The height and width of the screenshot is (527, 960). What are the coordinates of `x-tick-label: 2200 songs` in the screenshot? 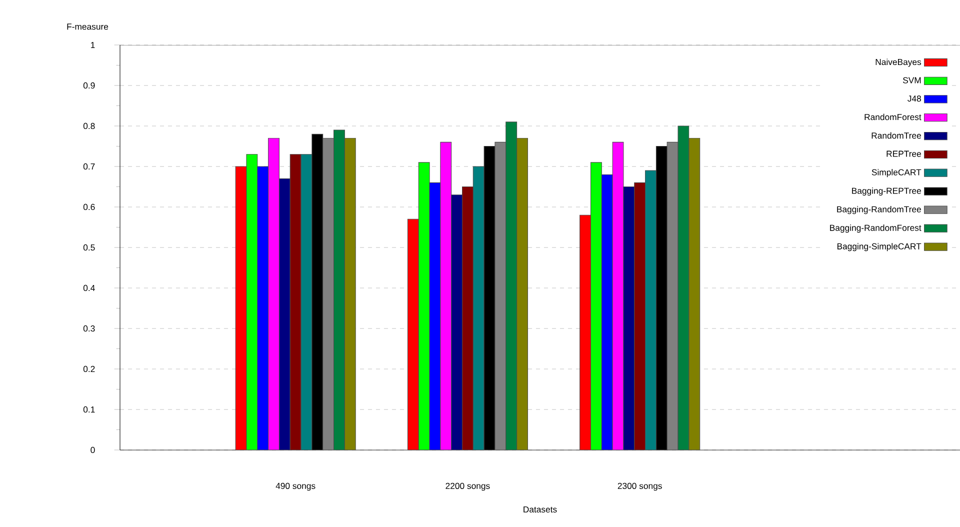 It's located at (468, 486).